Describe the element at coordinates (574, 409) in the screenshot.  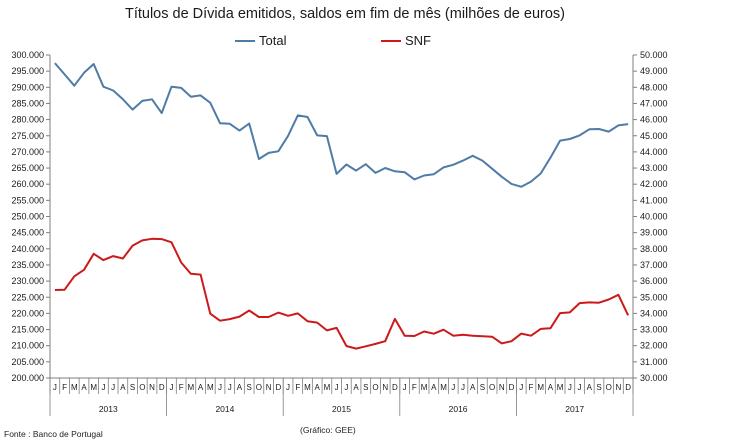
I see `x-year-label: 2017` at that location.